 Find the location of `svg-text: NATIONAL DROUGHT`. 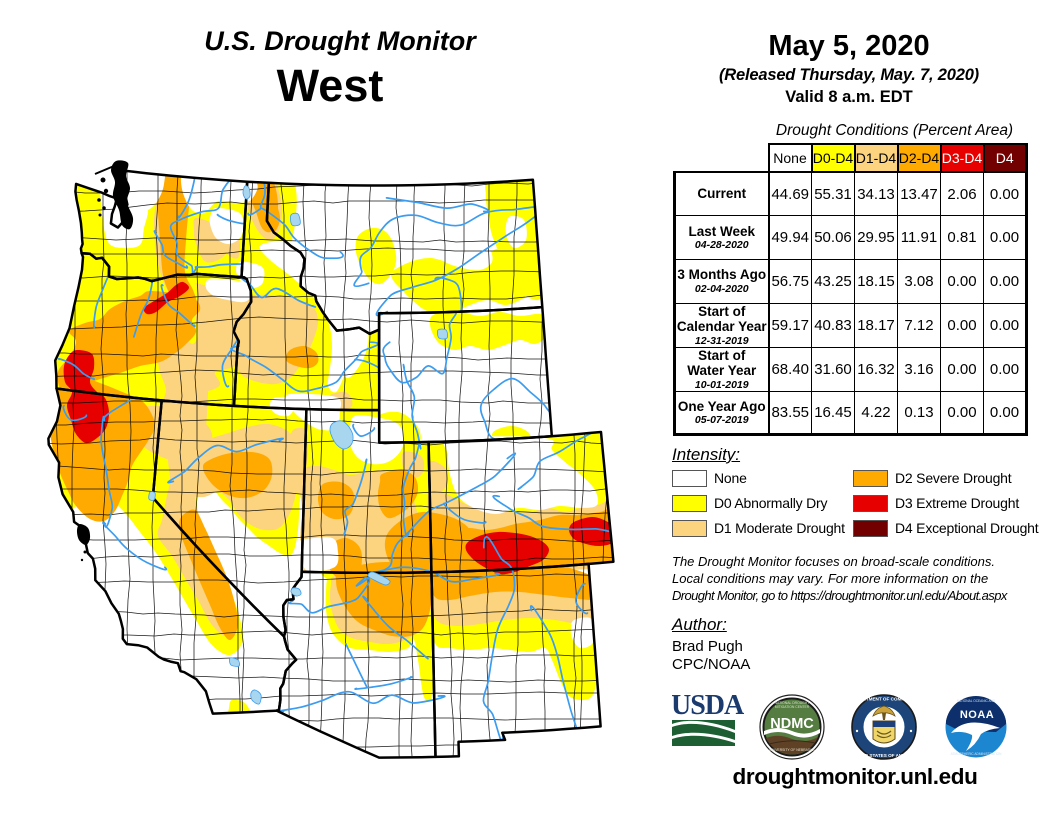

svg-text: NATIONAL DROUGHT is located at coordinates (792, 703).